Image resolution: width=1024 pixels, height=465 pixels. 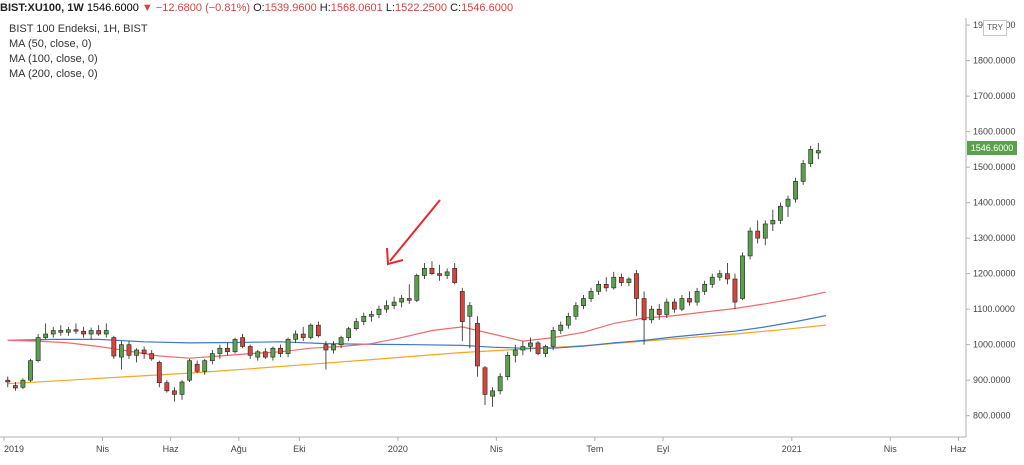 What do you see at coordinates (42, 8) in the screenshot?
I see `symbol-label: BIST:XU100, 1W` at bounding box center [42, 8].